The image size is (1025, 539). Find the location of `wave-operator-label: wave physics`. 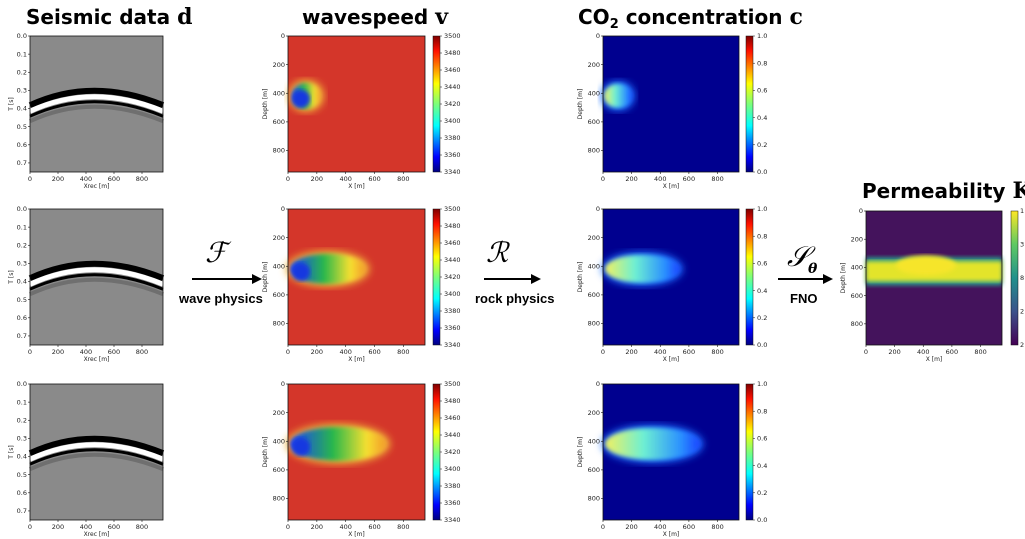

wave-operator-label: wave physics is located at coordinates (220, 298).